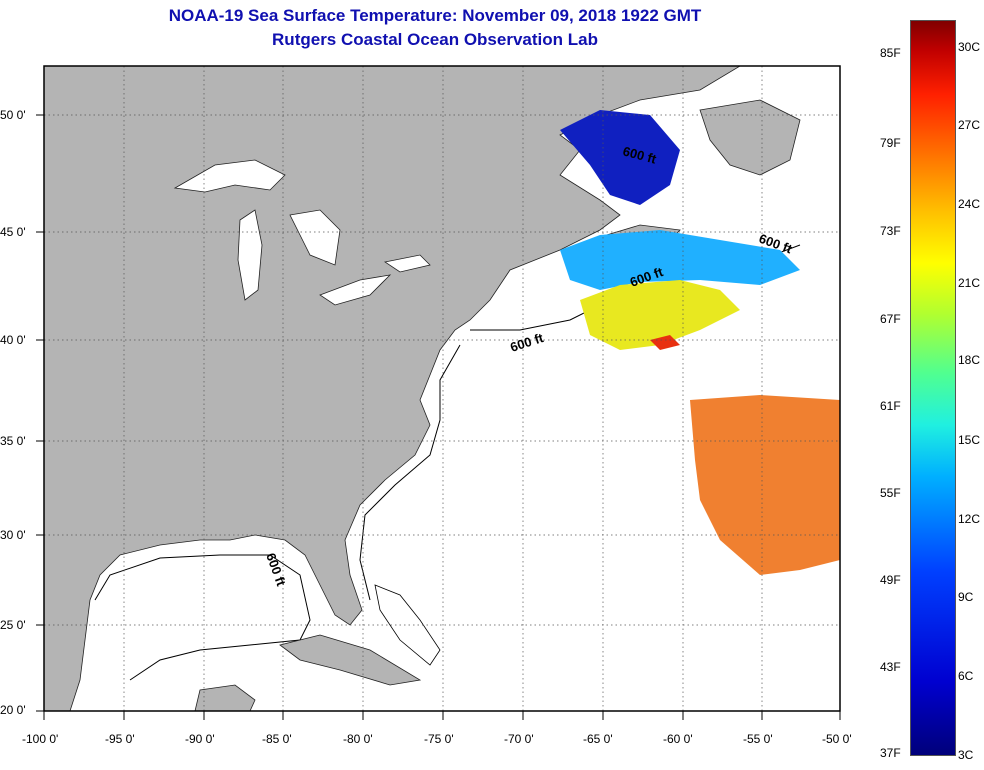 The width and height of the screenshot is (984, 770). What do you see at coordinates (890, 753) in the screenshot?
I see `colorbar-f-label: 37F` at bounding box center [890, 753].